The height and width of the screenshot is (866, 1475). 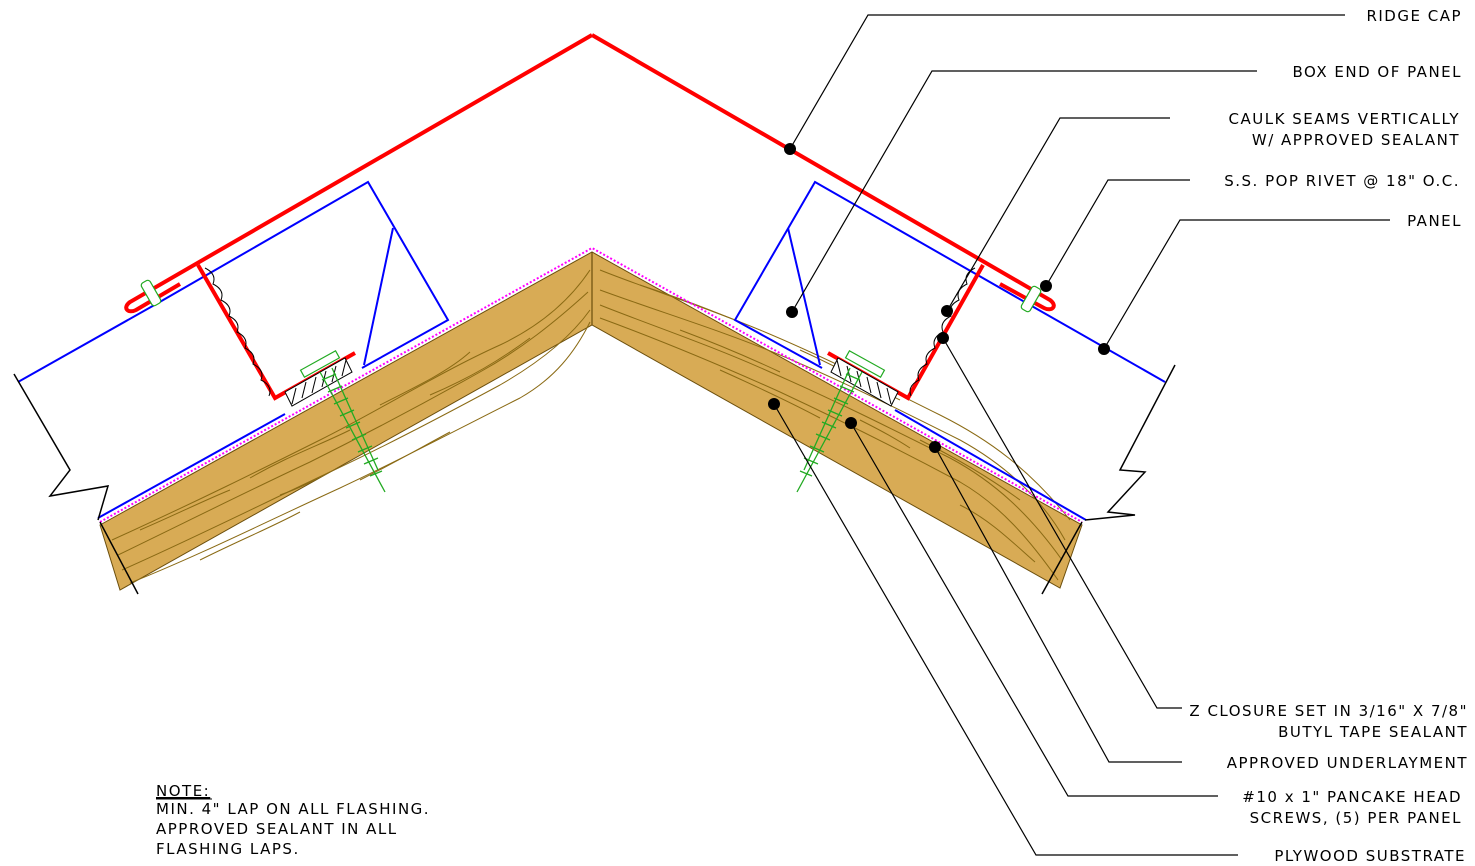 What do you see at coordinates (864, 382) in the screenshot?
I see `right-butyl-tape` at bounding box center [864, 382].